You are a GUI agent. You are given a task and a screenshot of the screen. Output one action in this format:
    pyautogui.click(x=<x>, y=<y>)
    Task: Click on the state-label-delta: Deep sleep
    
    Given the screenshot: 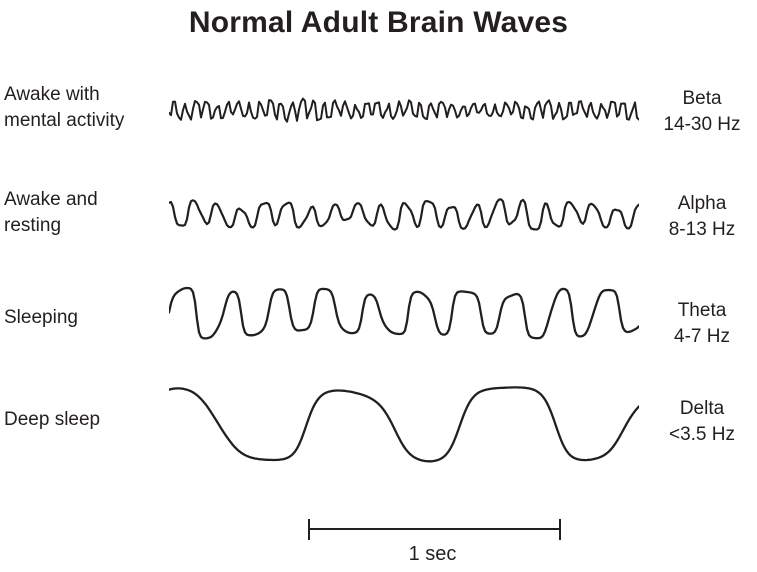 What is the action you would take?
    pyautogui.click(x=84, y=420)
    